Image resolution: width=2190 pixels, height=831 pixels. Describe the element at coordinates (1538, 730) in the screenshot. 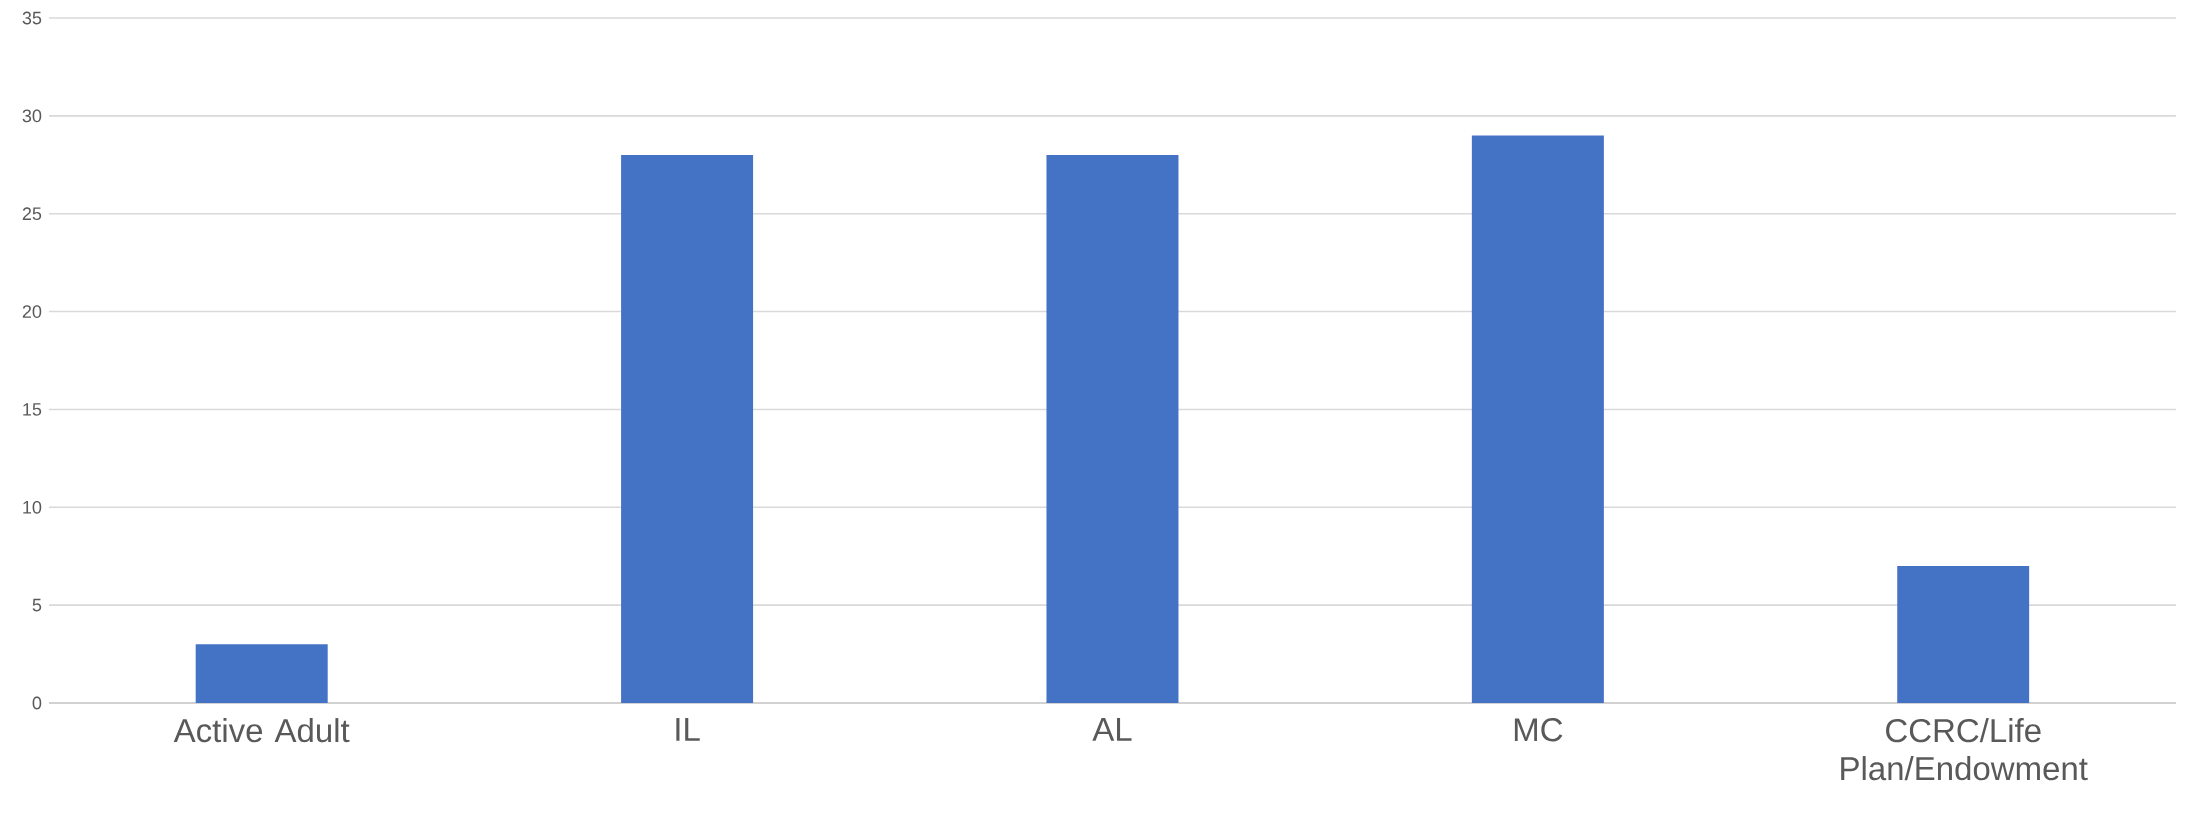

I see `x-tick-label: MC` at that location.